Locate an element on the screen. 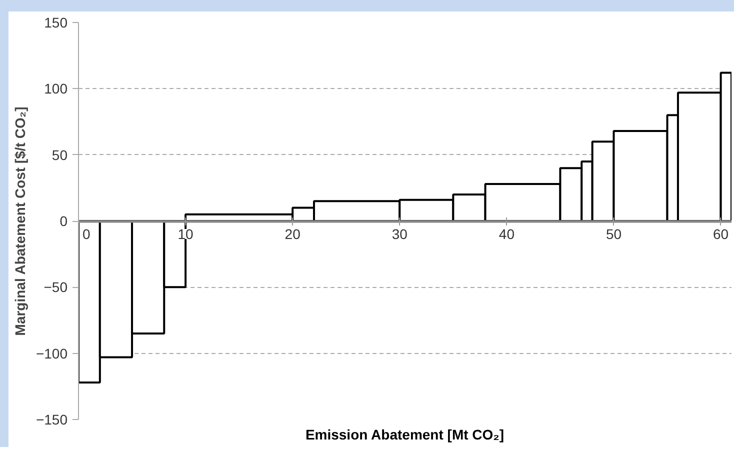 The image size is (740, 453). x-tick-label: 60 is located at coordinates (721, 234).